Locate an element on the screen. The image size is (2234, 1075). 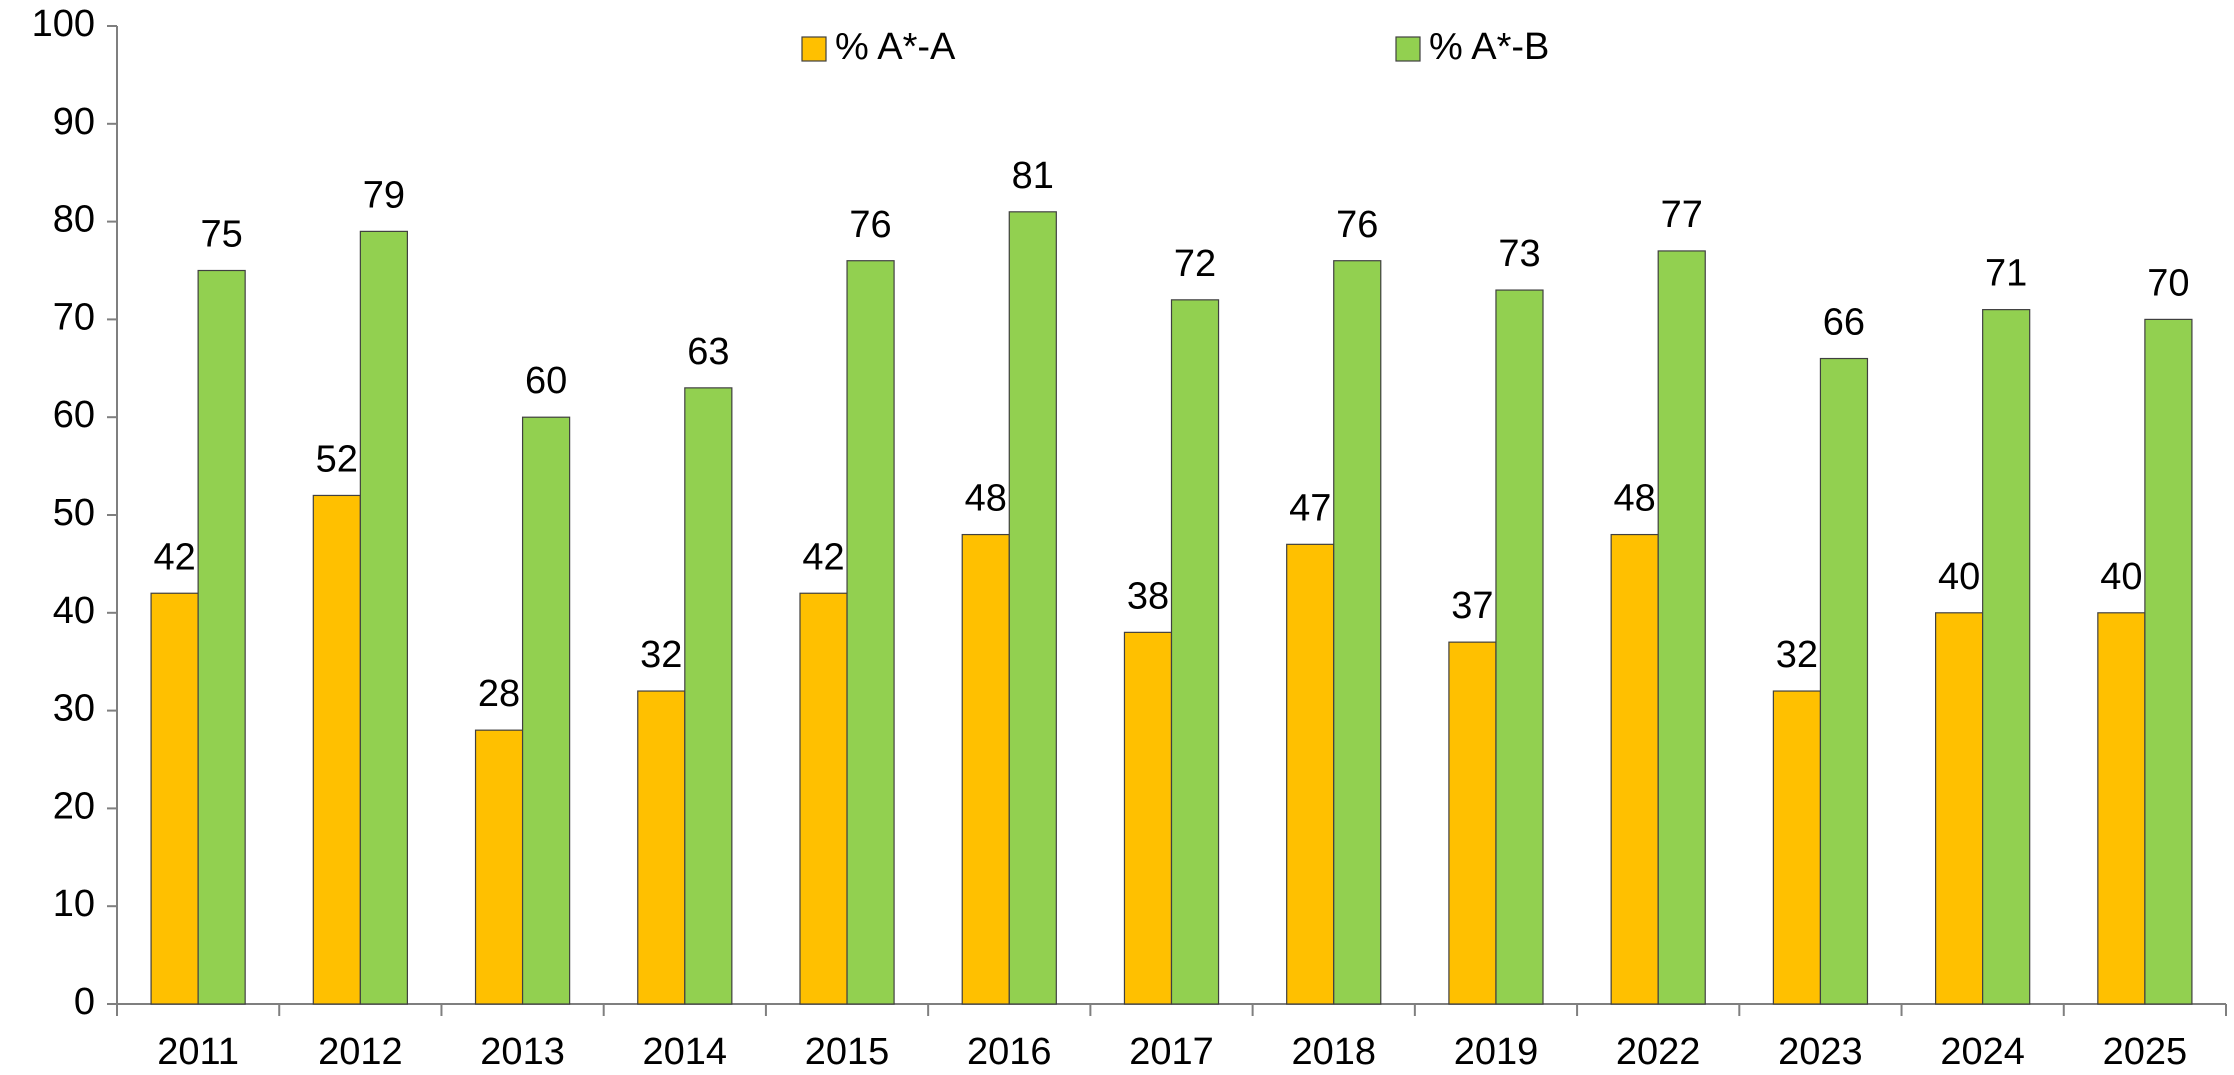
data-label: 52 is located at coordinates (337, 459).